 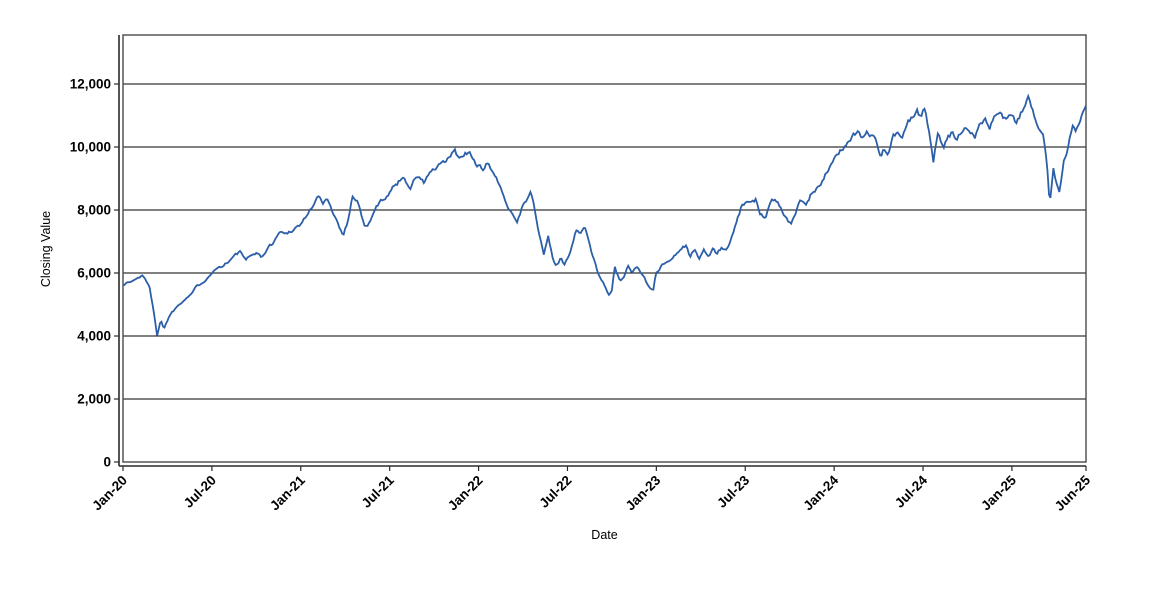 I want to click on y-tick-label: 4,000, so click(x=94, y=336).